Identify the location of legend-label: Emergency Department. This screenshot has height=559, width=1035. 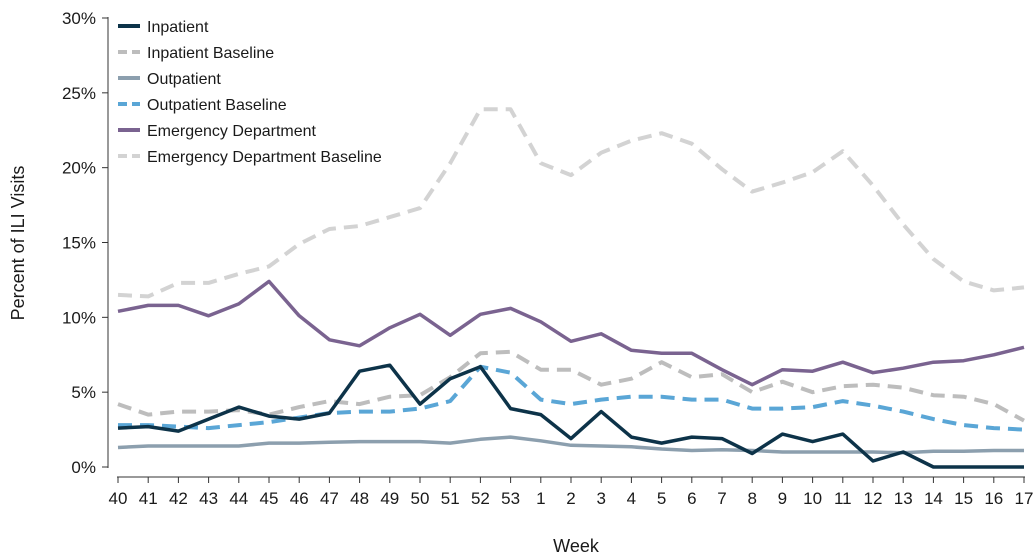
(232, 131).